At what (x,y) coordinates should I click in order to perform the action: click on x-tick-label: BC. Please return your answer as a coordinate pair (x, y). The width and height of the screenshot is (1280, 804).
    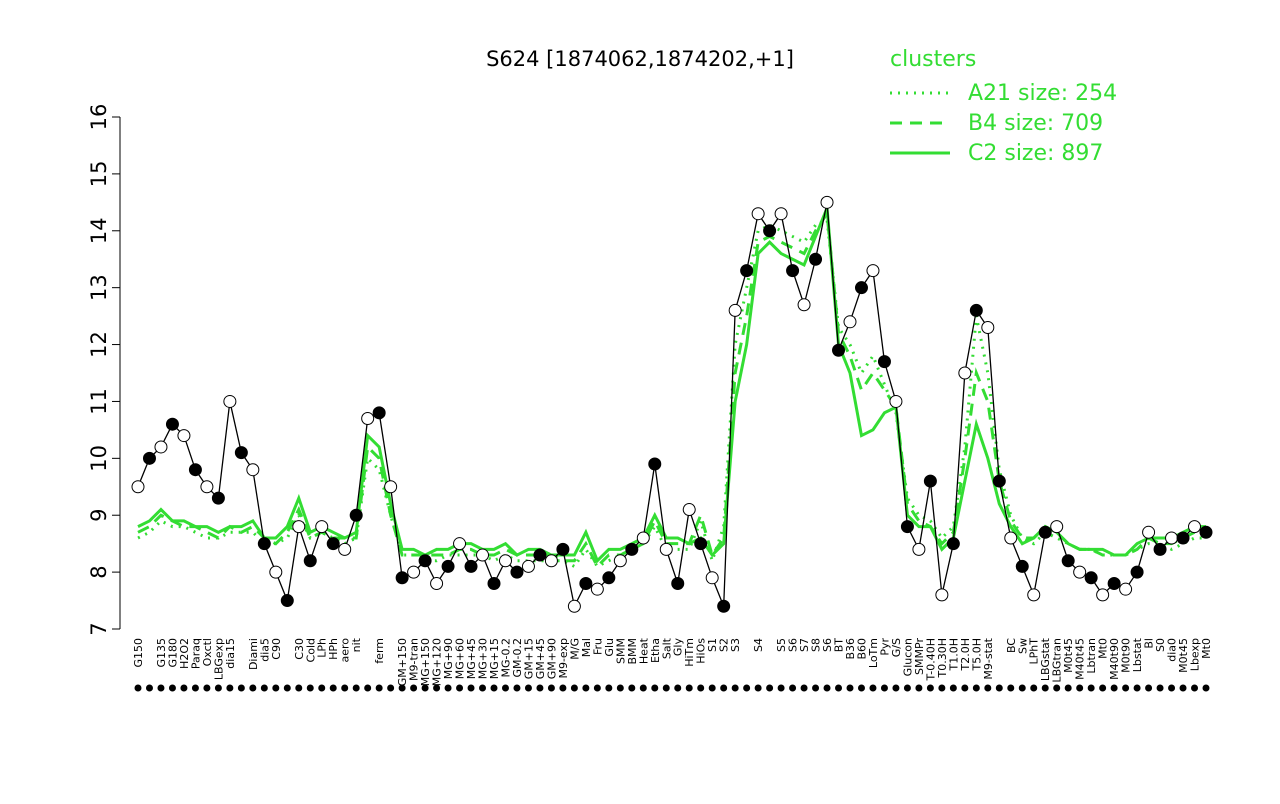
    Looking at the image, I should click on (1011, 645).